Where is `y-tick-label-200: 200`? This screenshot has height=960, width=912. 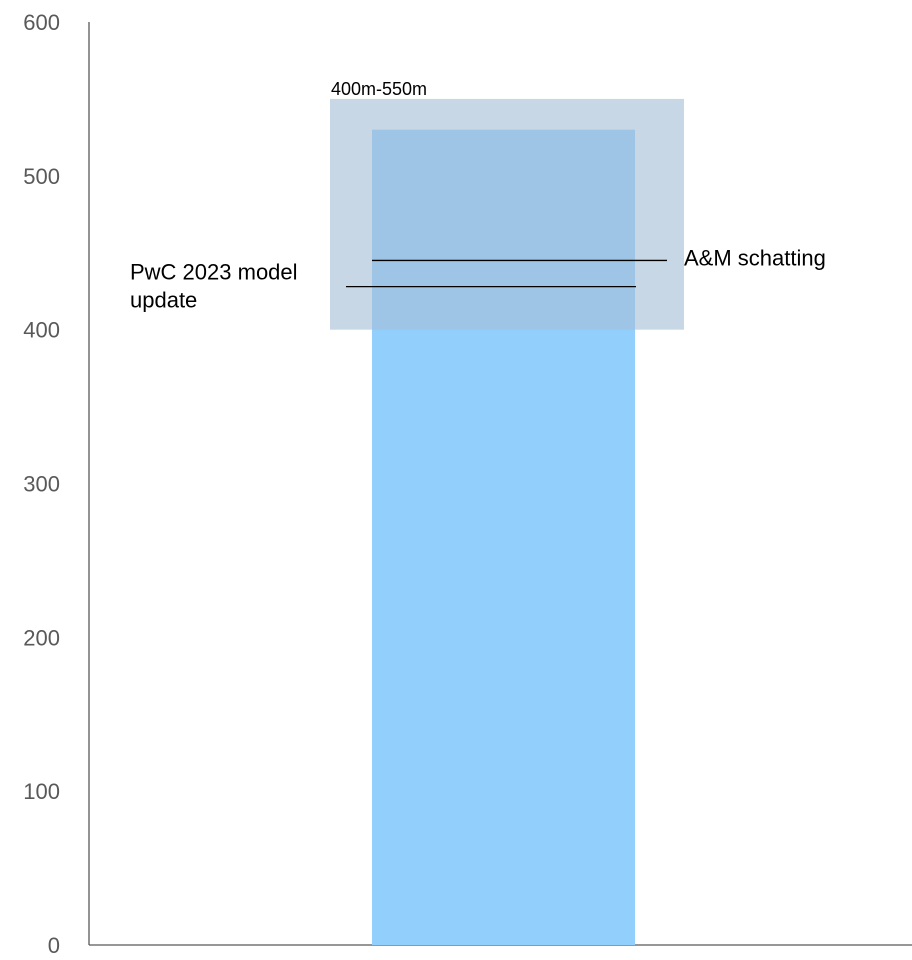 y-tick-label-200: 200 is located at coordinates (41, 637).